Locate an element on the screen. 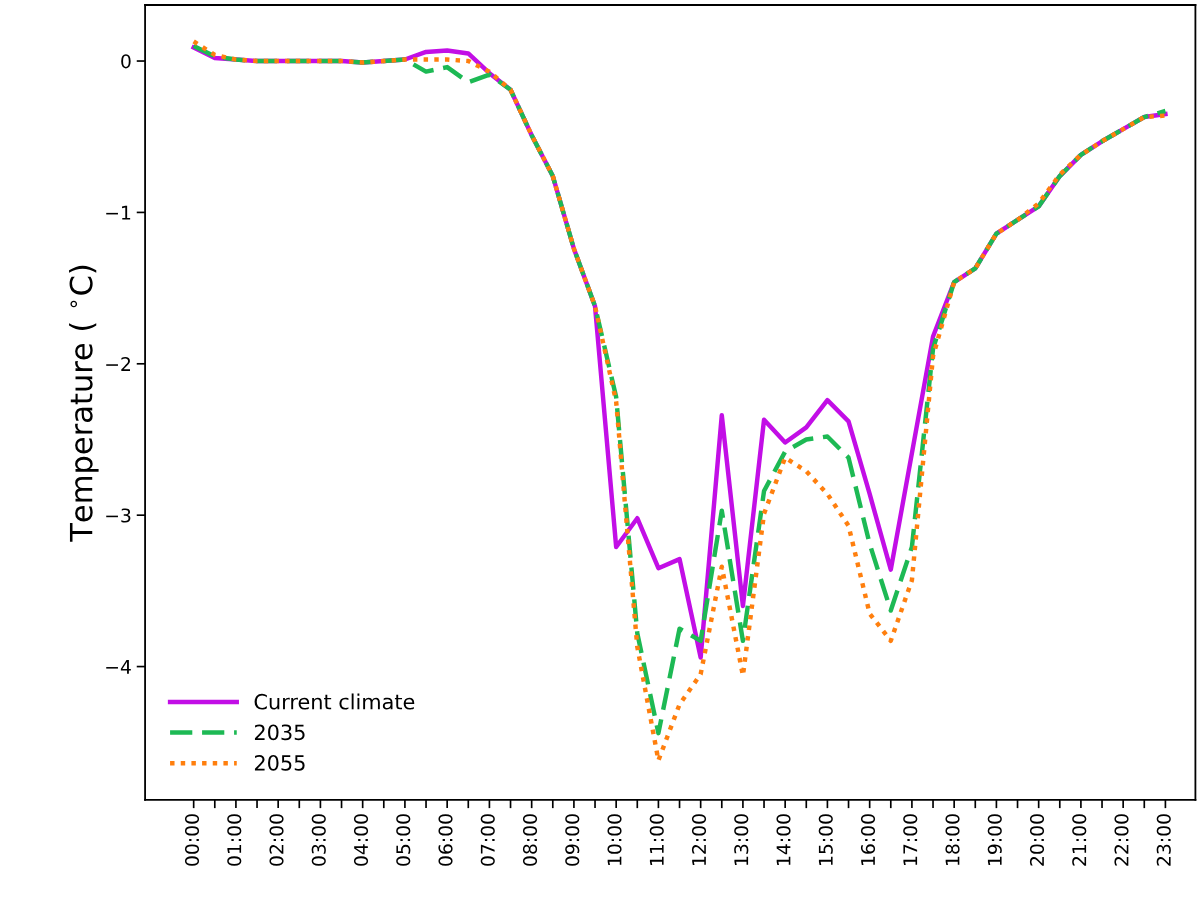 This screenshot has height=913, width=1199. x-tick-label: 19:00 is located at coordinates (994, 839).